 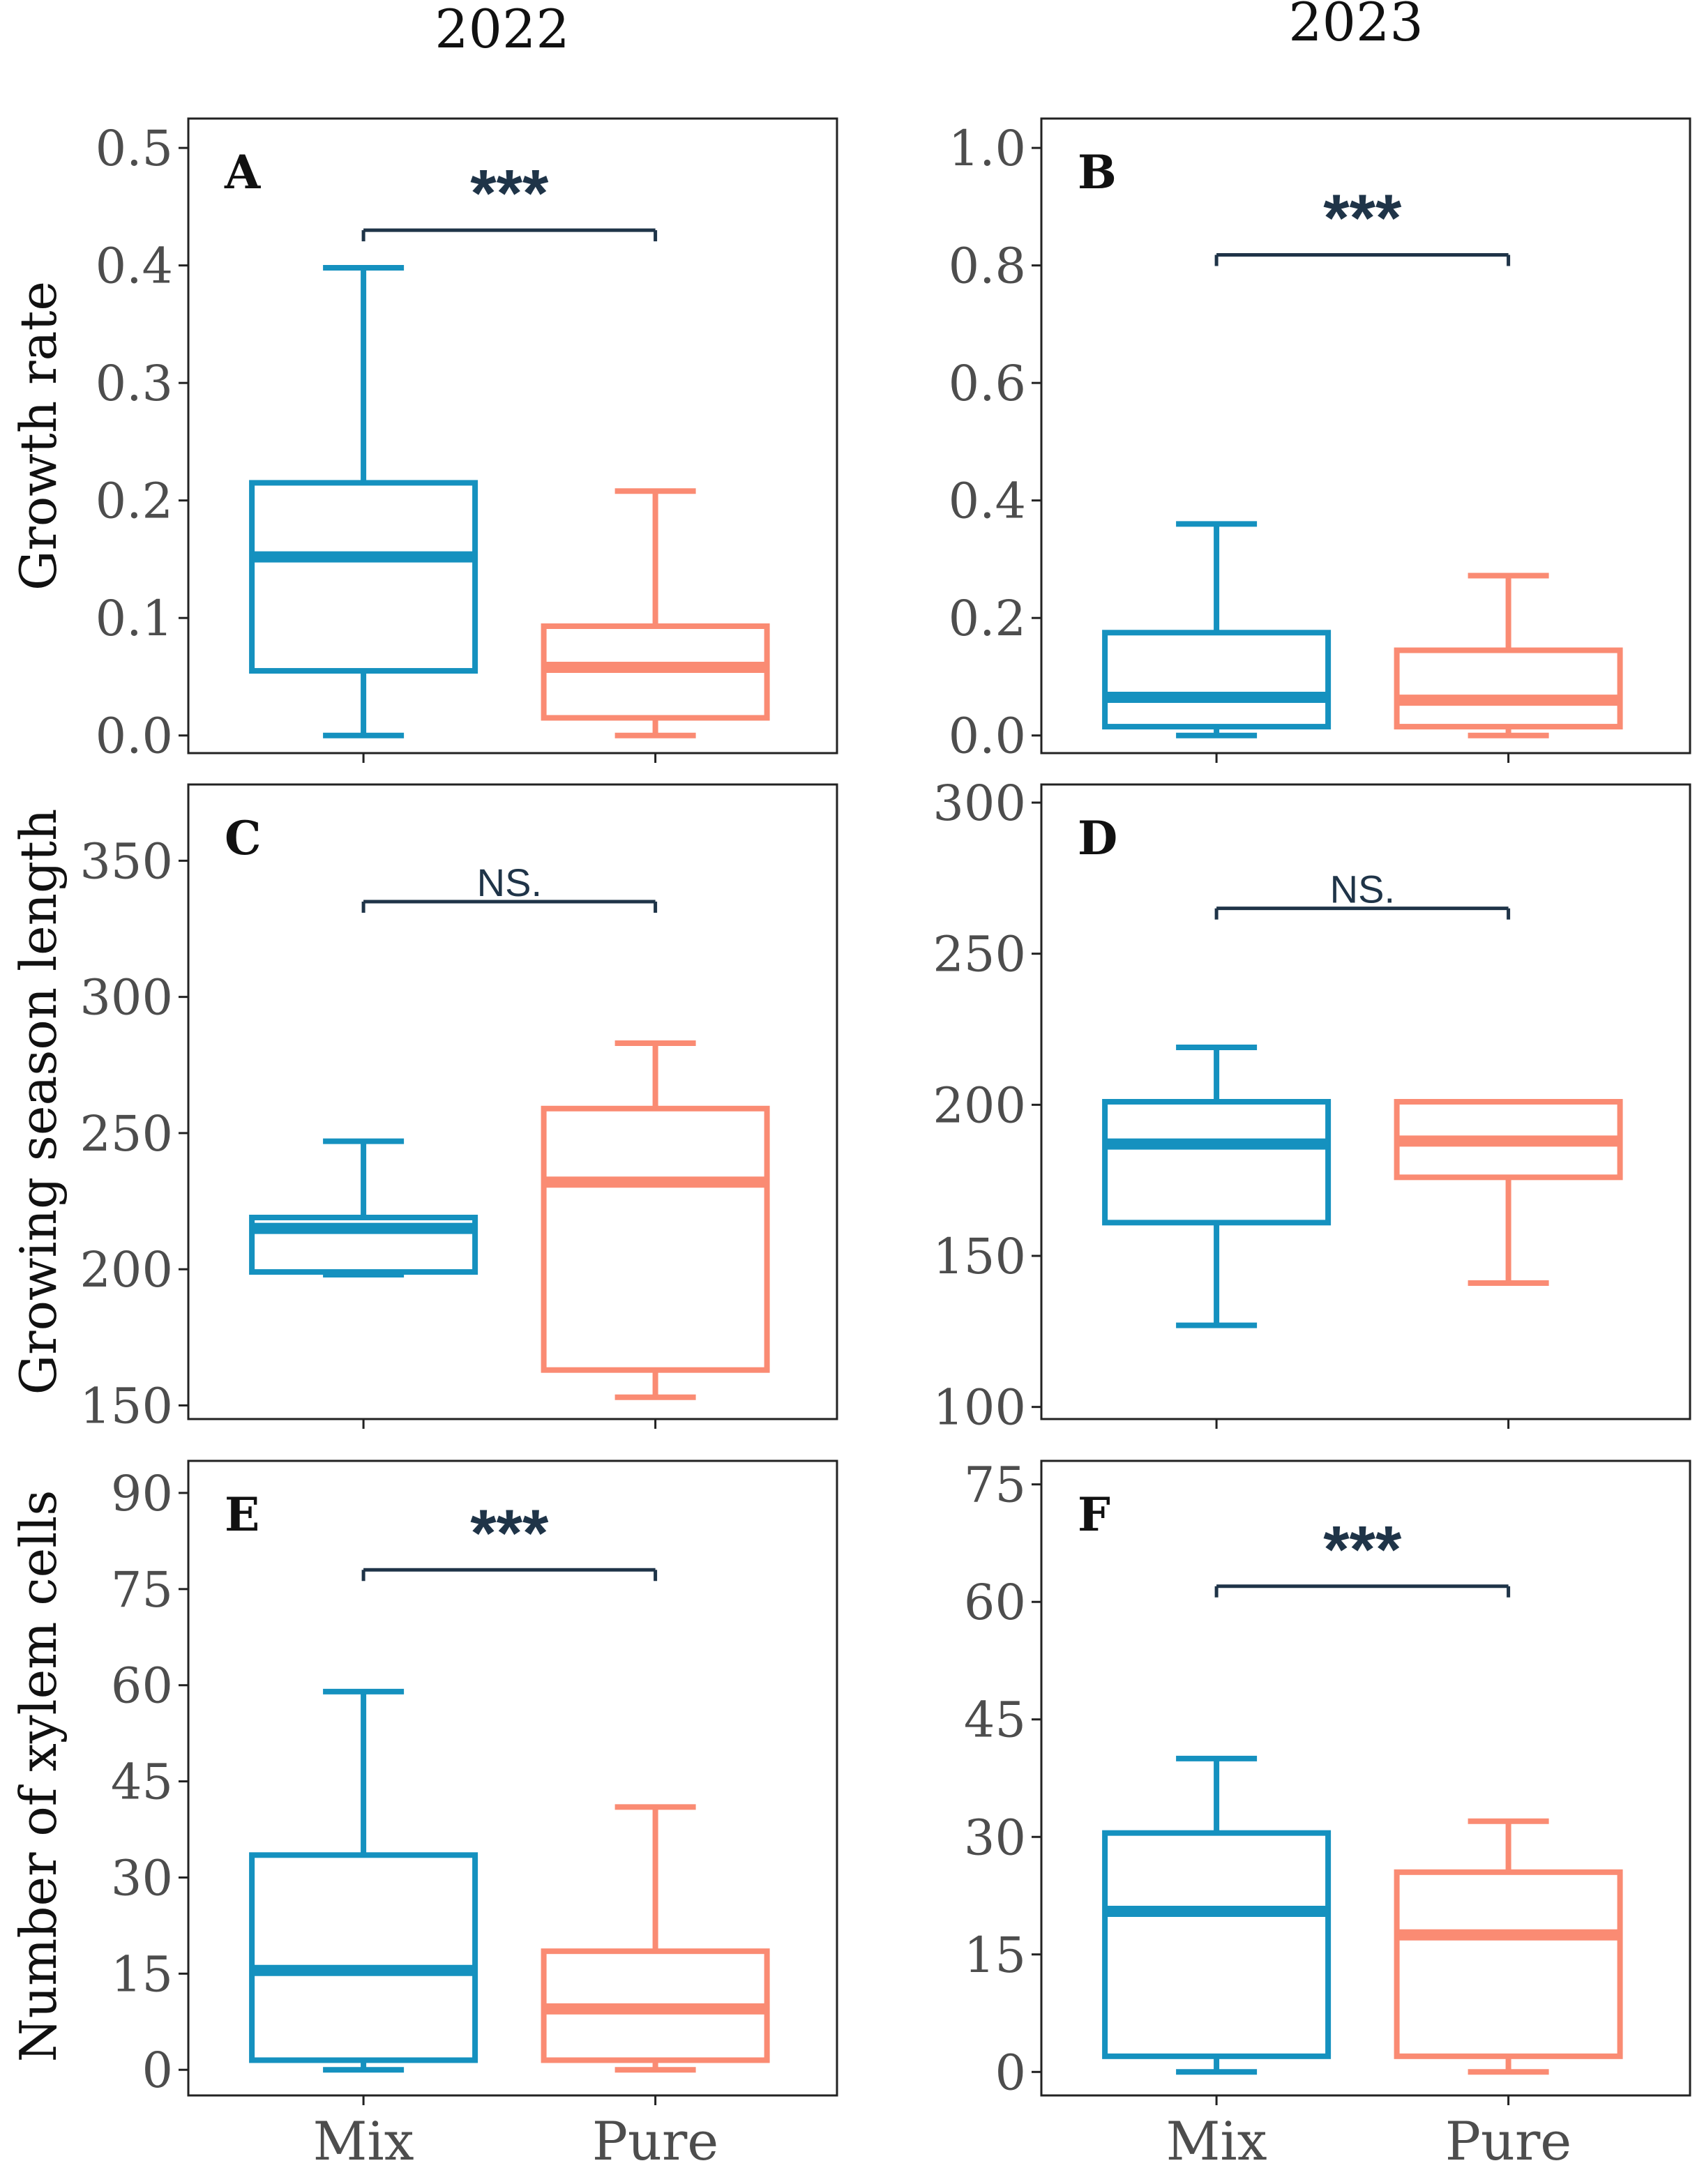 What do you see at coordinates (126, 1405) in the screenshot?
I see `panel-c-ytick-label: 150` at bounding box center [126, 1405].